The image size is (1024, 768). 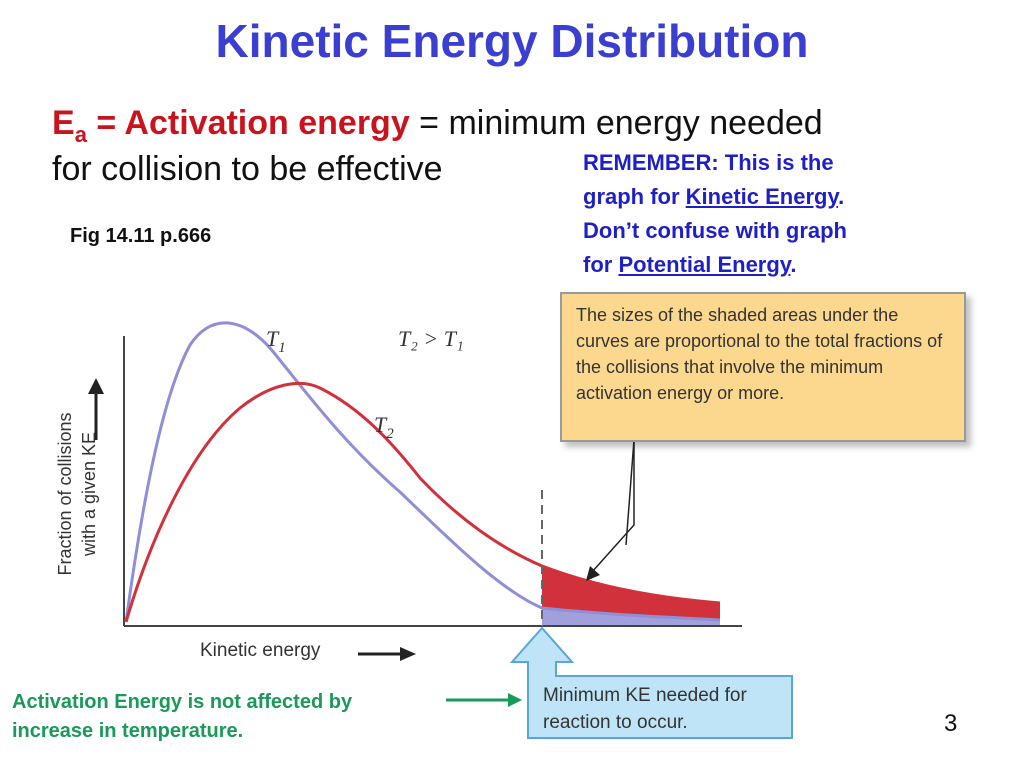 What do you see at coordinates (141, 236) in the screenshot?
I see `figure-reference: Fig 14.11 p.666` at bounding box center [141, 236].